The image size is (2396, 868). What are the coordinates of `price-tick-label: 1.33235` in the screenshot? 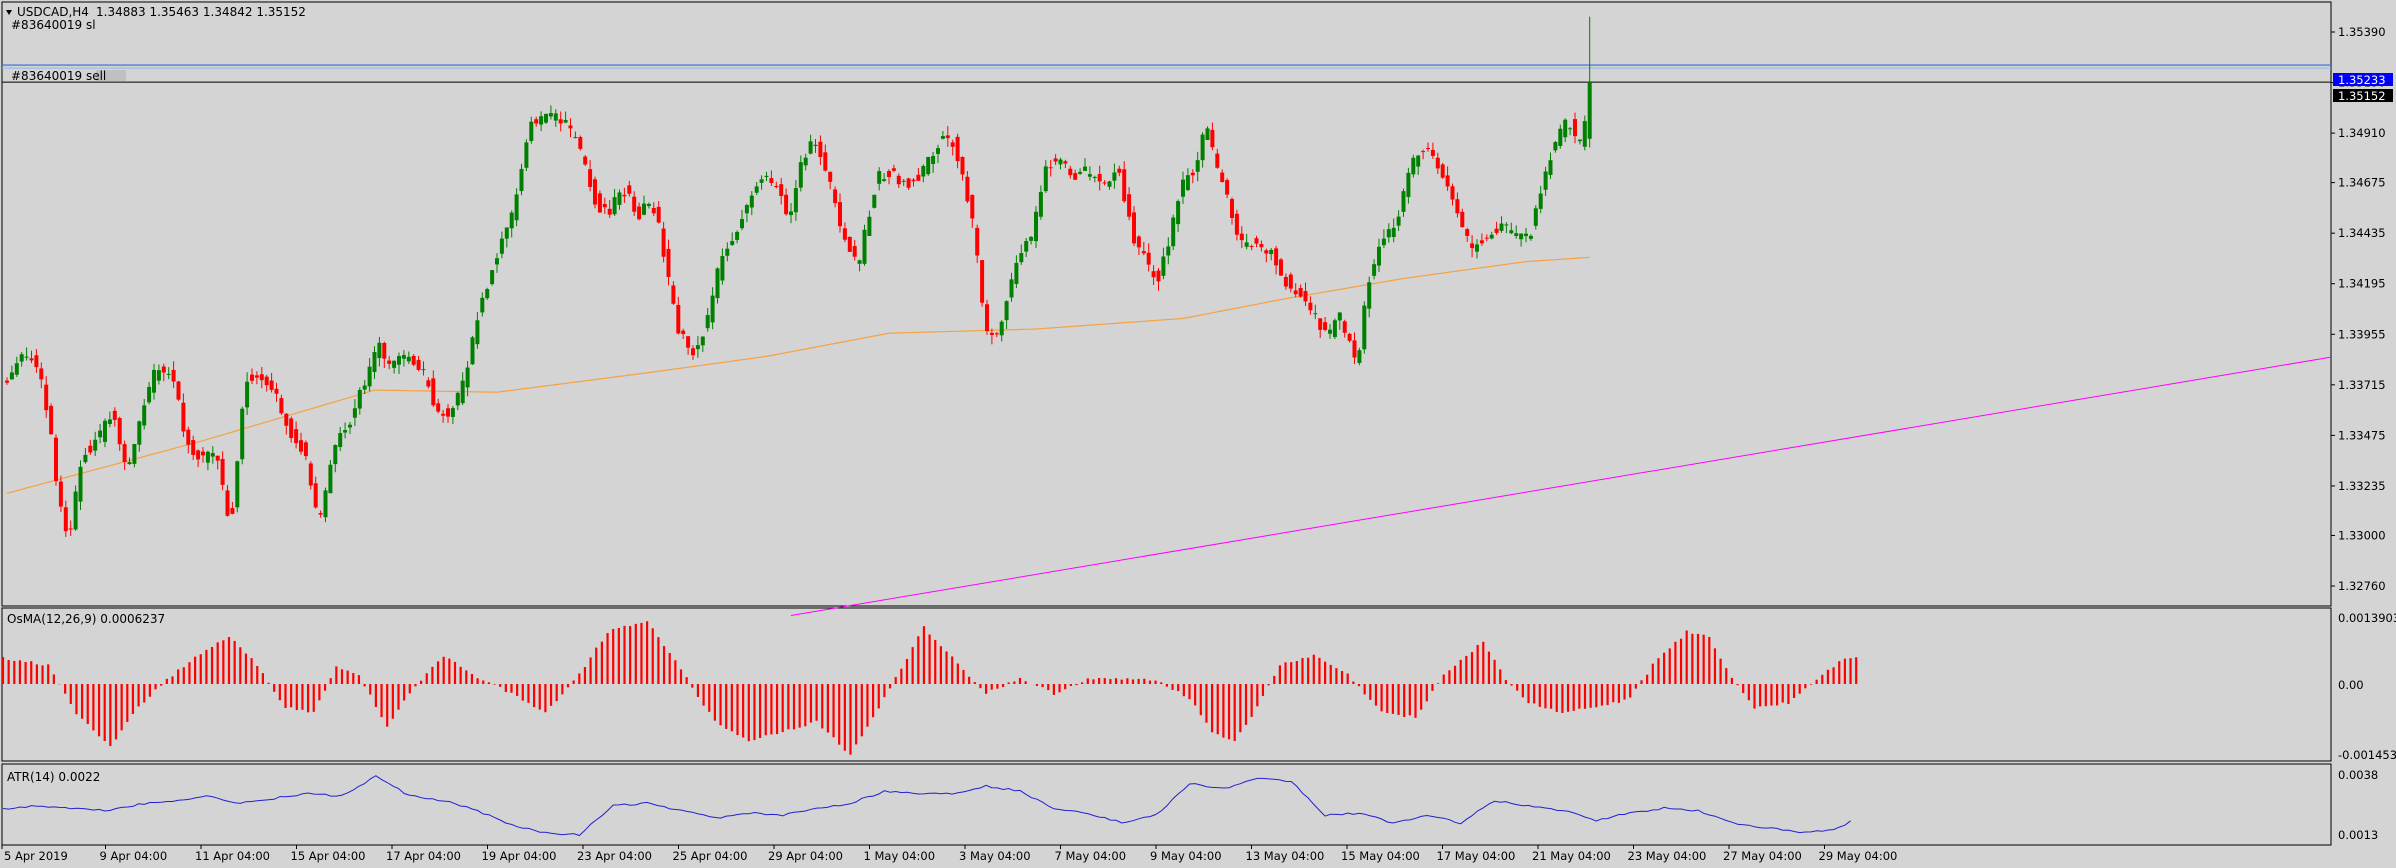 It's located at (2362, 486).